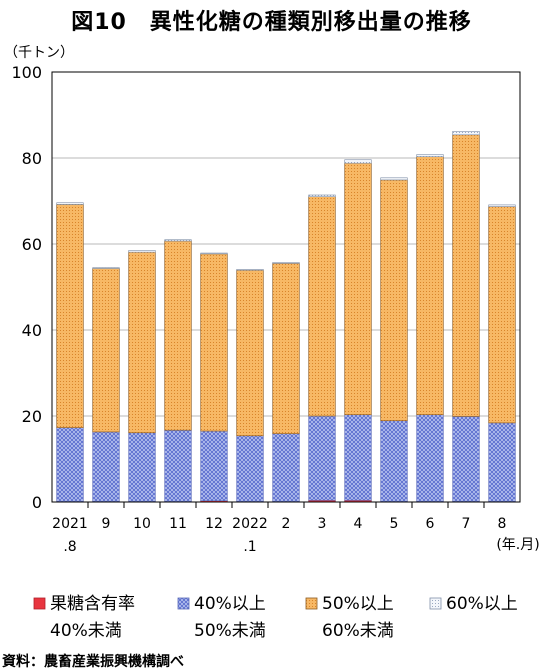  What do you see at coordinates (37, 502) in the screenshot?
I see `y-tick-label: 0` at bounding box center [37, 502].